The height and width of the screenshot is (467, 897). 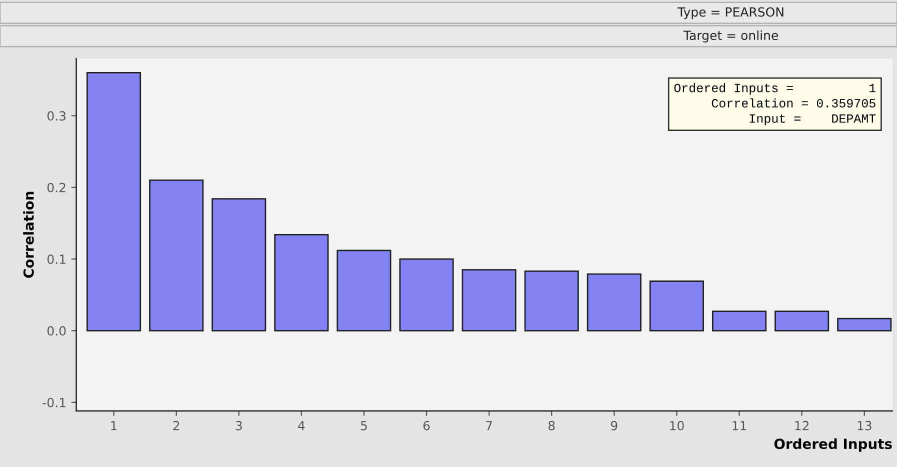 What do you see at coordinates (775, 89) in the screenshot?
I see `annotation: Ordered Inputs = 1` at bounding box center [775, 89].